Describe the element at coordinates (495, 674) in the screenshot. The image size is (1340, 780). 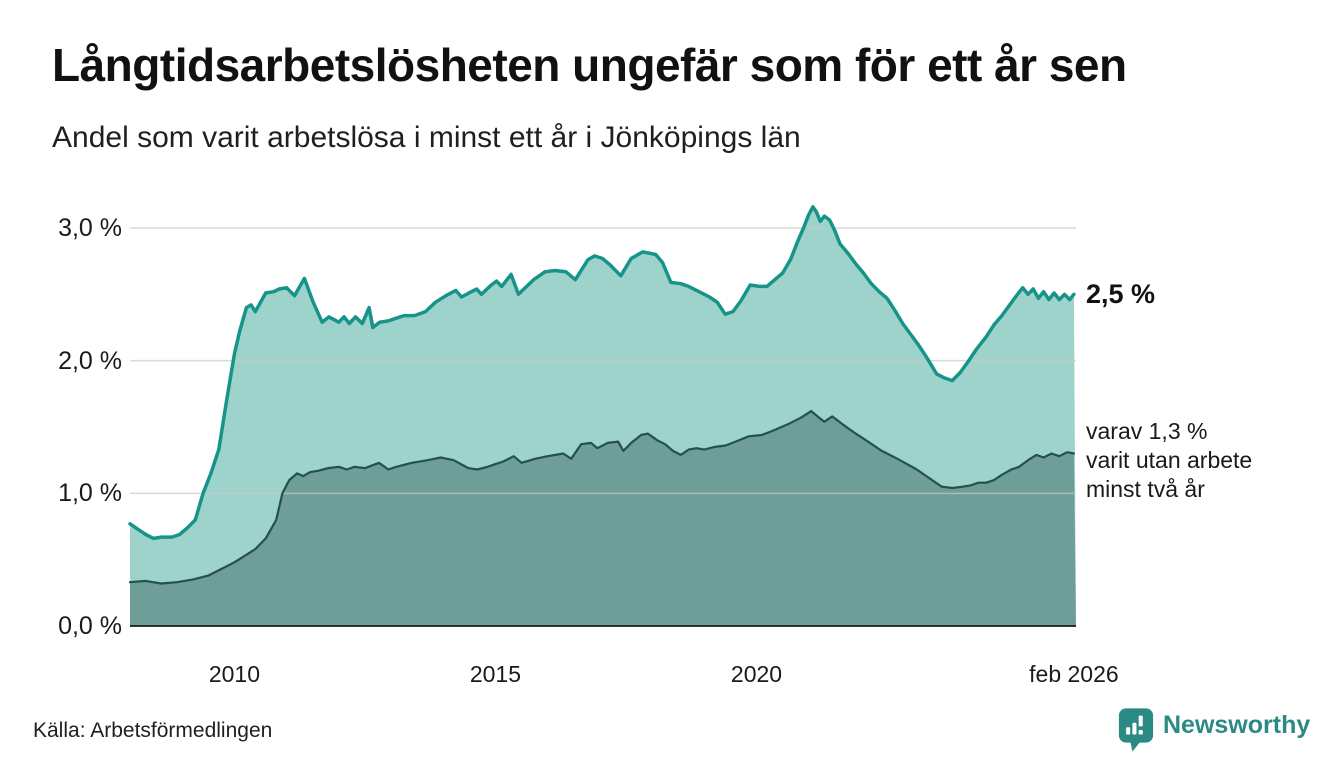
I see `x-tick-label: 2015` at that location.